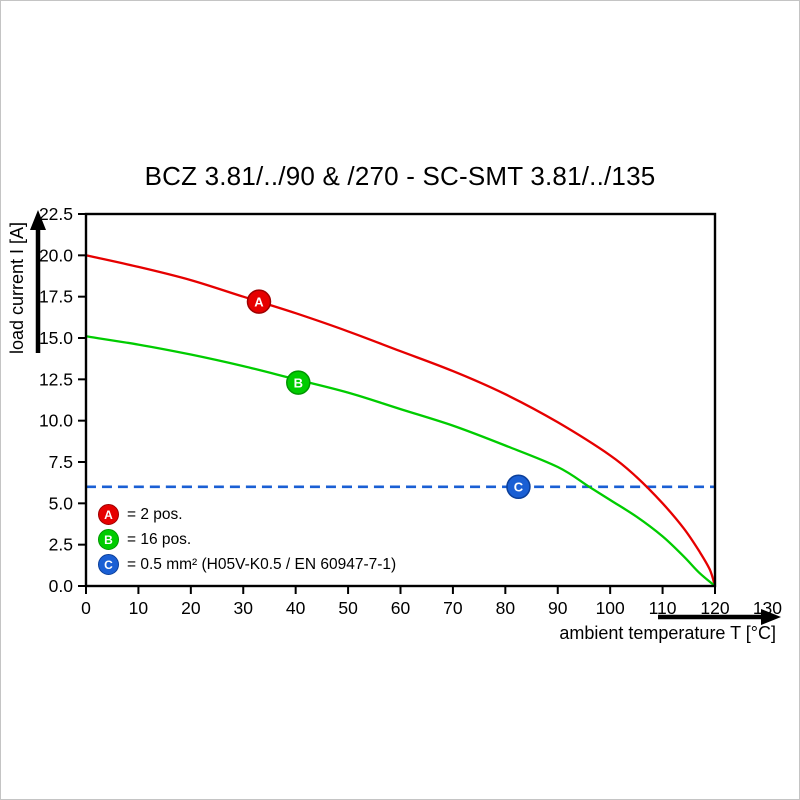  I want to click on legend-item-a: A = 2 pos., so click(247, 514).